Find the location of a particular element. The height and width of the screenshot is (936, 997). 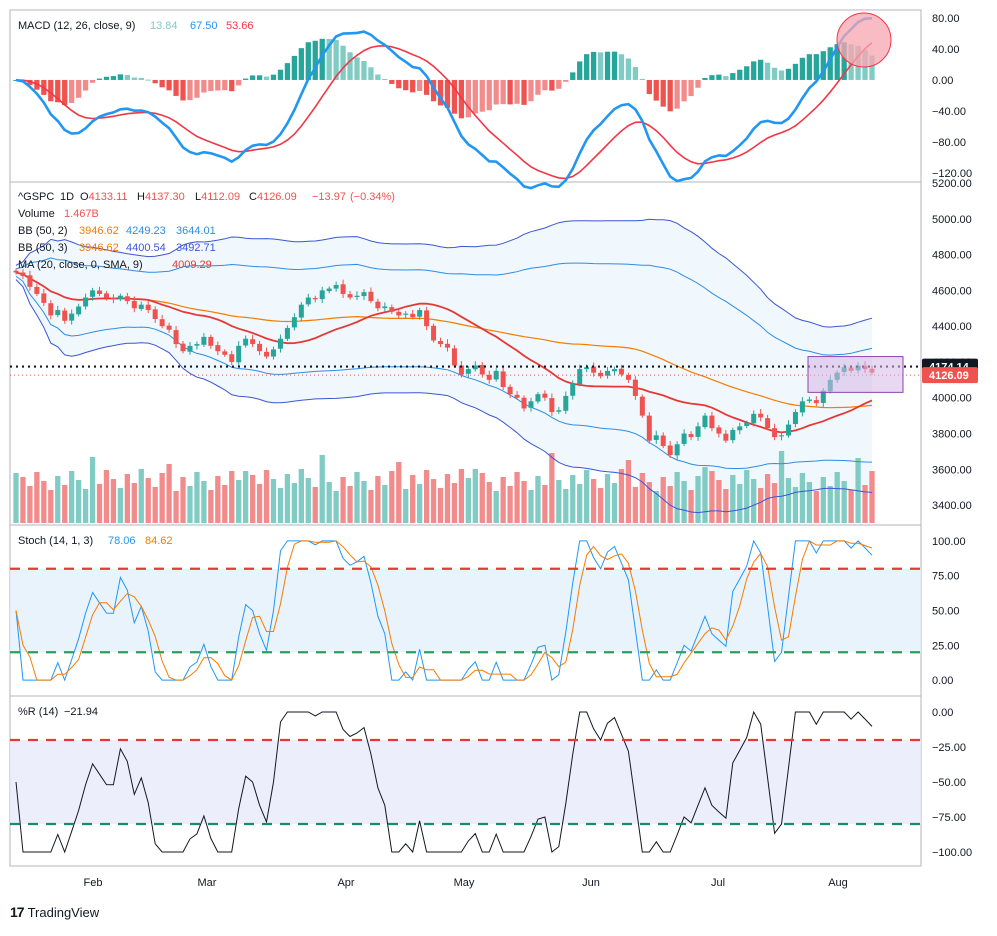

volume-label: Volume is located at coordinates (36, 214).